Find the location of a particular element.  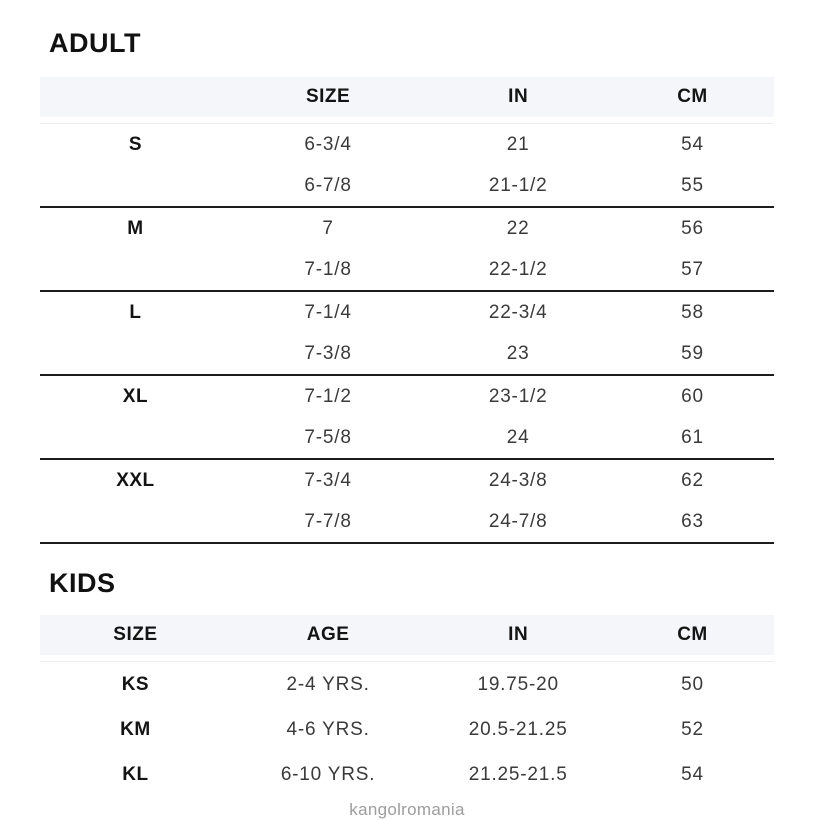

size-label: XL is located at coordinates (135, 396).